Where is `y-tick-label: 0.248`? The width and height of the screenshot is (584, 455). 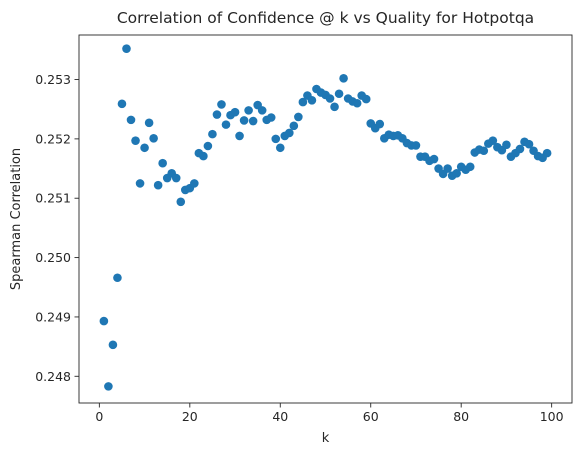
y-tick-label: 0.248 is located at coordinates (53, 376).